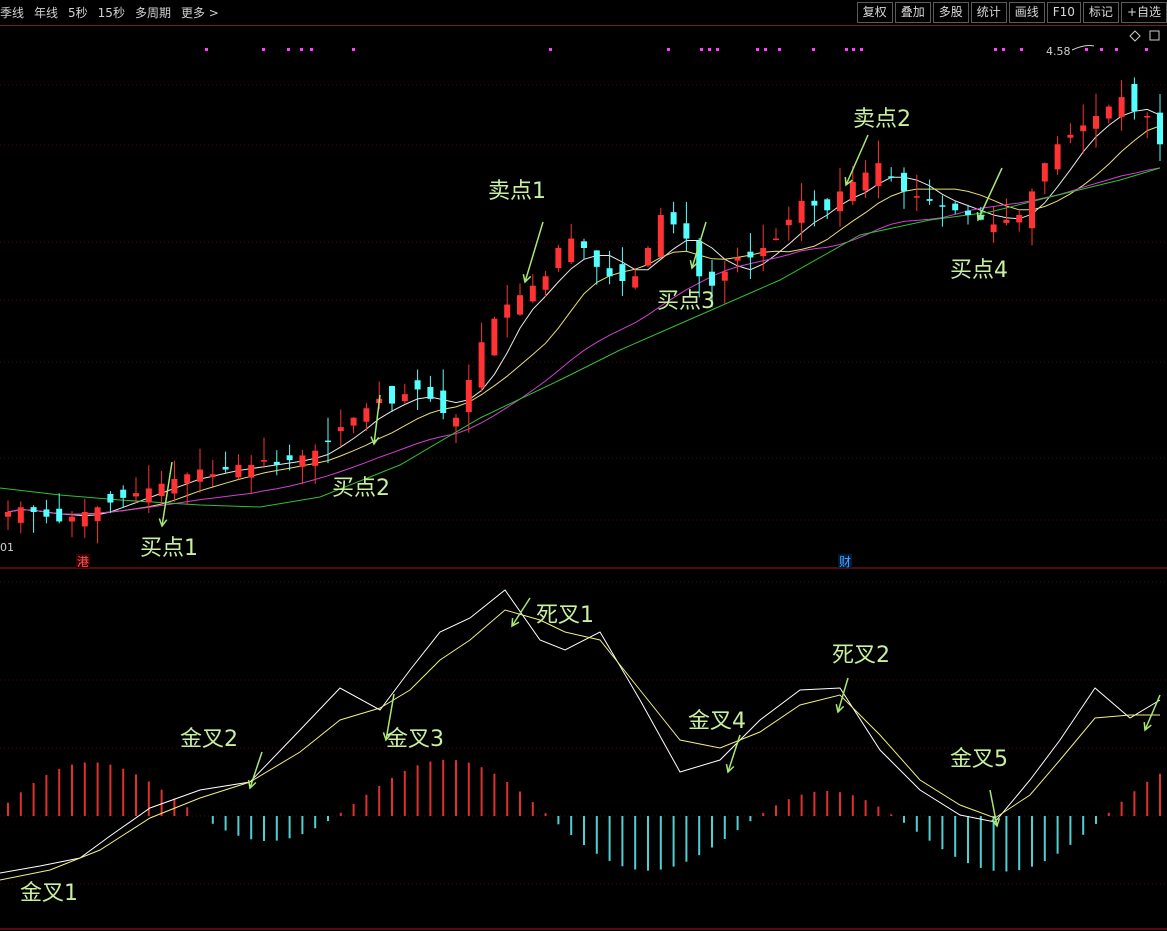  I want to click on arrow-death-cross-2-head, so click(840, 709).